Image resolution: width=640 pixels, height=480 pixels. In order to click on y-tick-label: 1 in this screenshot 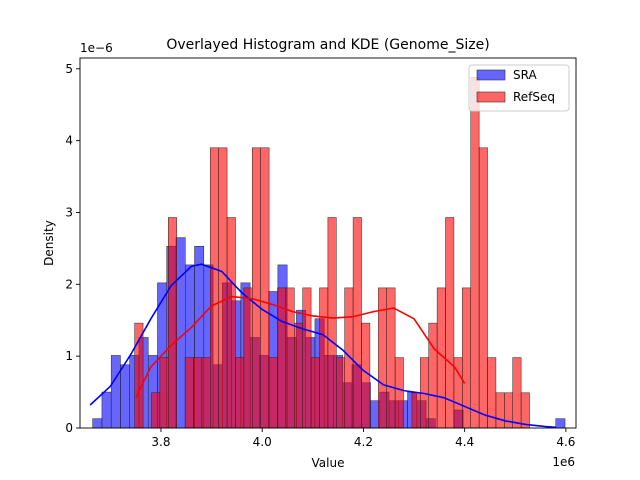, I will do `click(69, 356)`.